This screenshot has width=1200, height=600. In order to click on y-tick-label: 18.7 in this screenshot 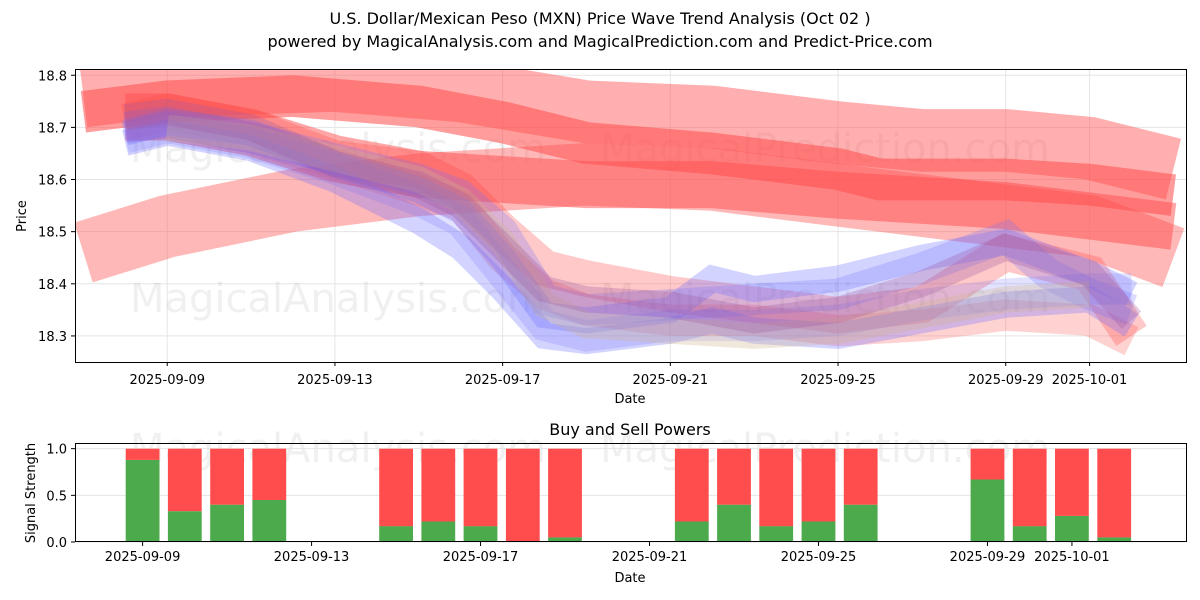, I will do `click(52, 128)`.